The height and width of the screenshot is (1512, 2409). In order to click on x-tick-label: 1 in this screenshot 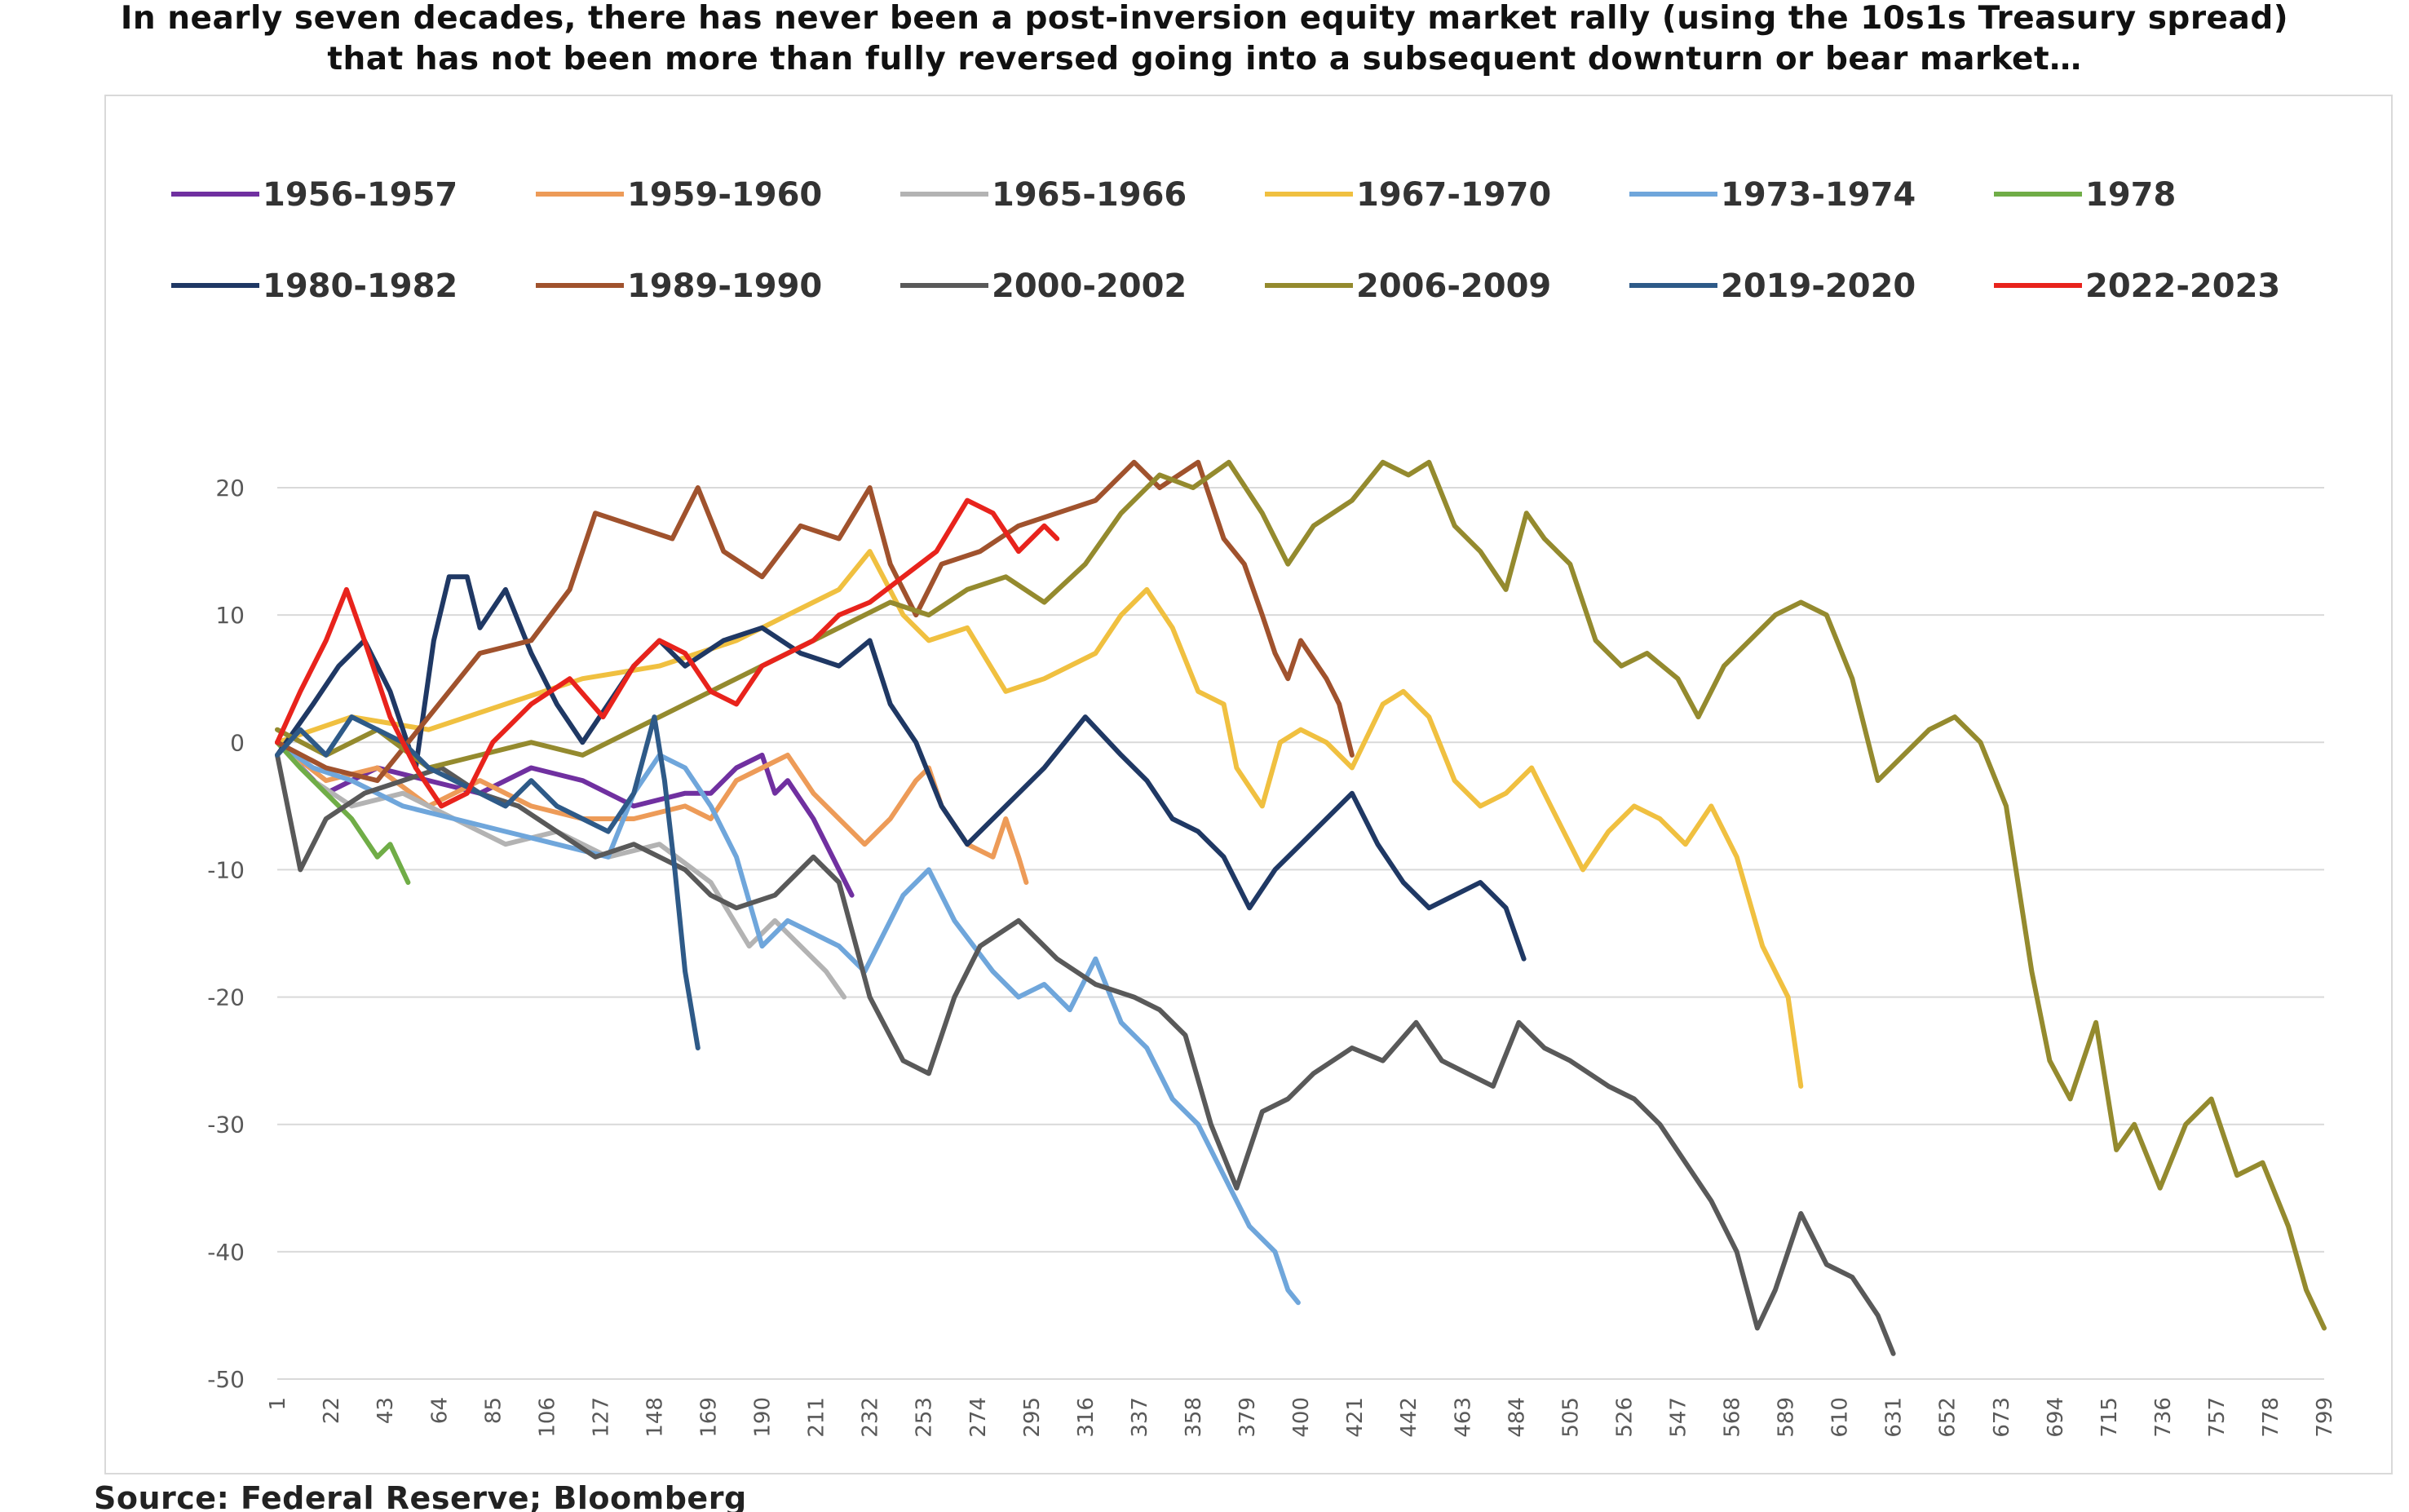, I will do `click(278, 1404)`.